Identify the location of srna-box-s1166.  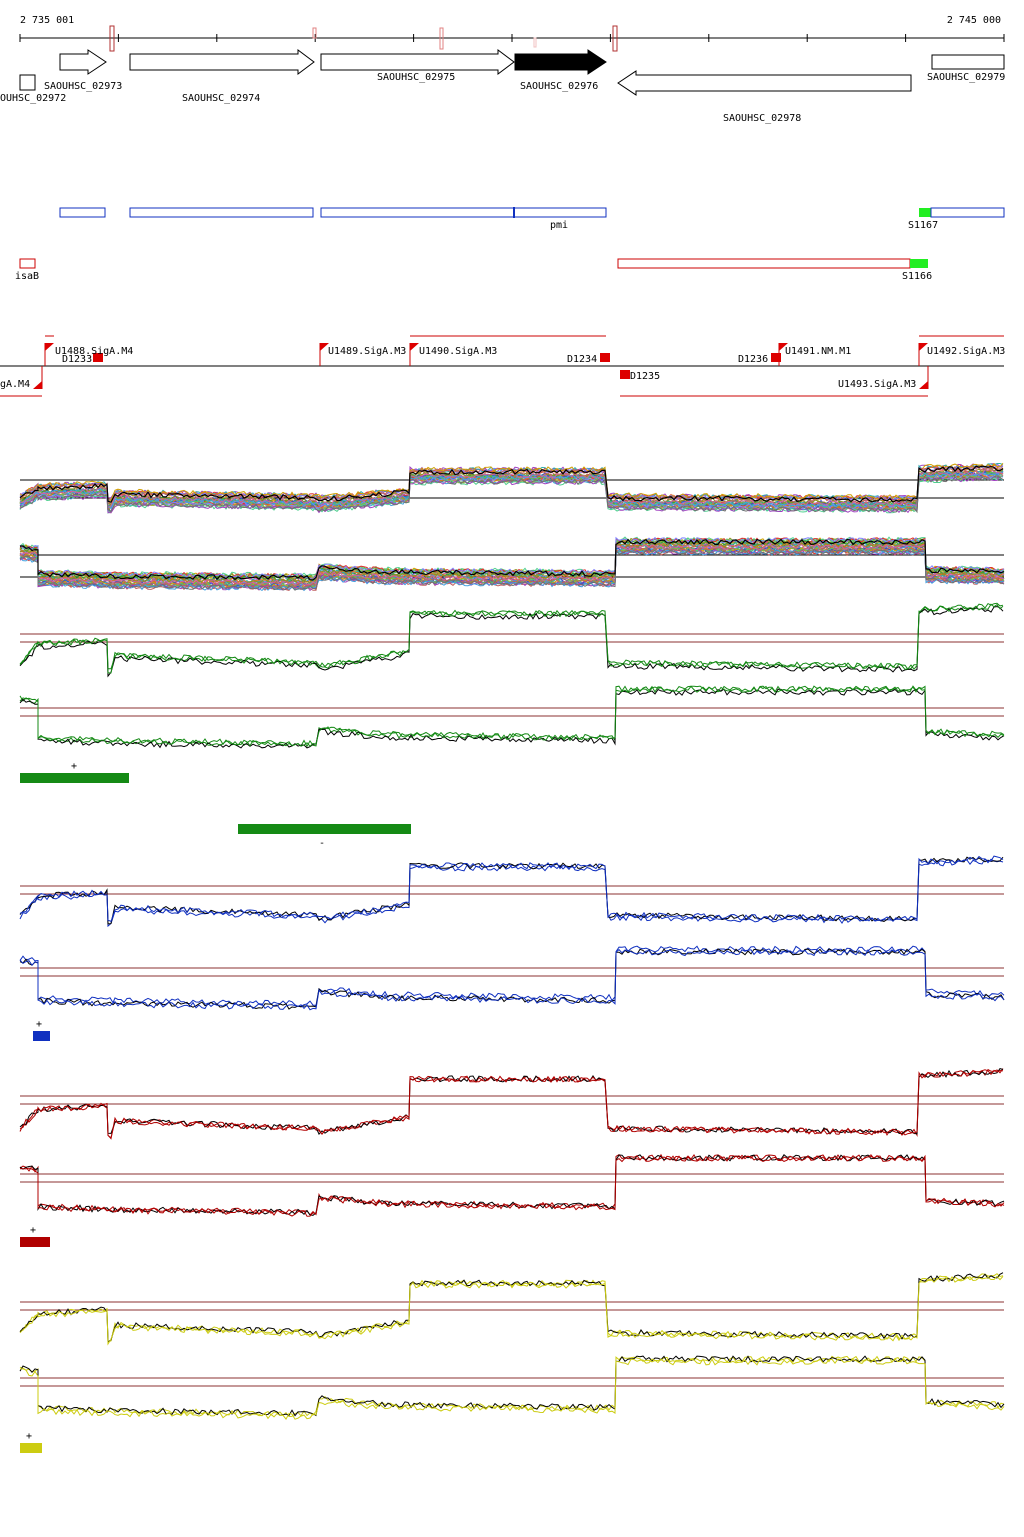
(919, 263).